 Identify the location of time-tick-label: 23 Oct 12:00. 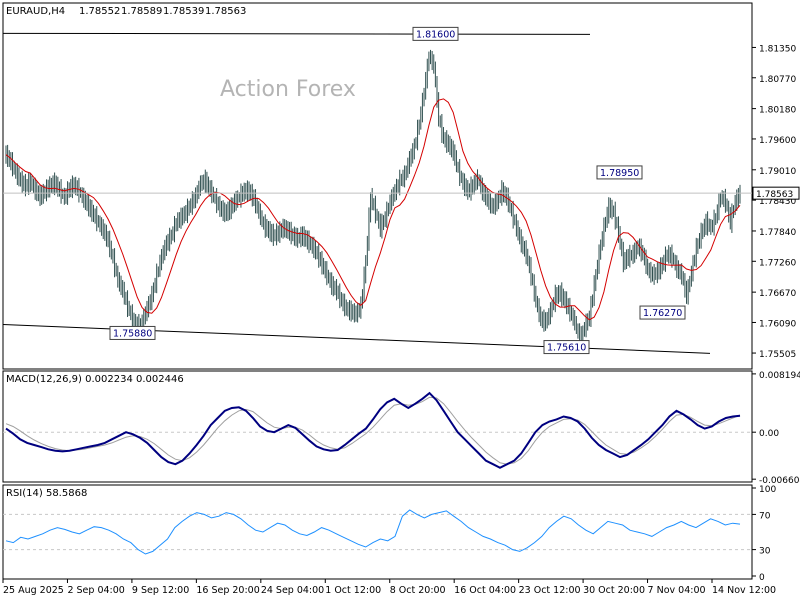
(550, 590).